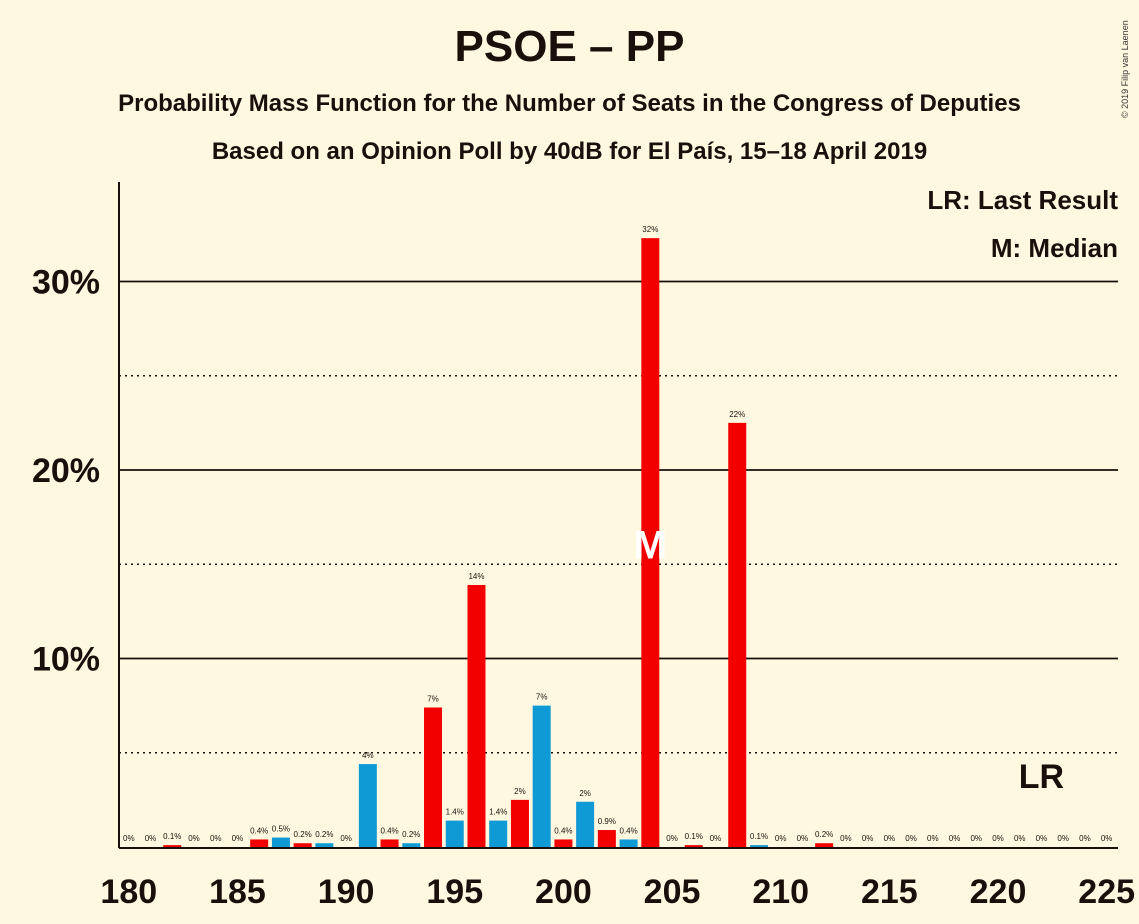 The height and width of the screenshot is (924, 1139). I want to click on bar-label-206: 0.1%, so click(694, 836).